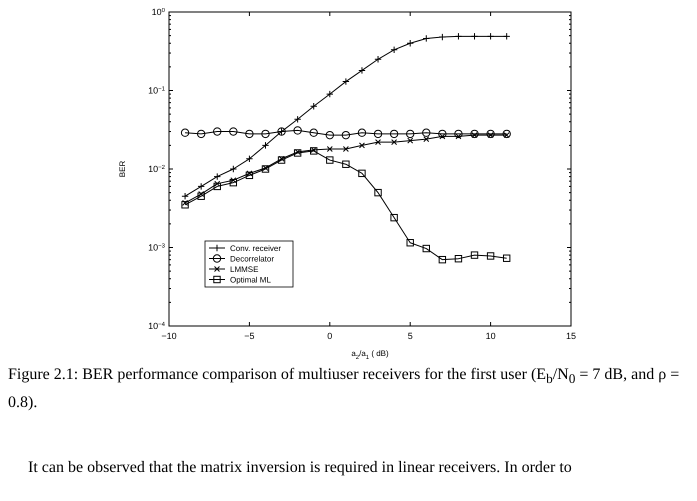 The height and width of the screenshot is (501, 697). What do you see at coordinates (157, 326) in the screenshot?
I see `y-tick-label: 10$^{−4}$` at bounding box center [157, 326].